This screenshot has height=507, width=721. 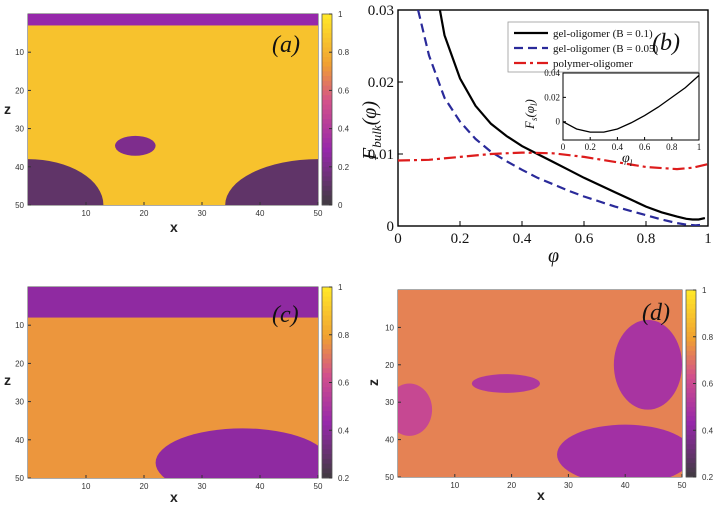 I want to click on y-tick-label: 10, so click(x=389, y=327).